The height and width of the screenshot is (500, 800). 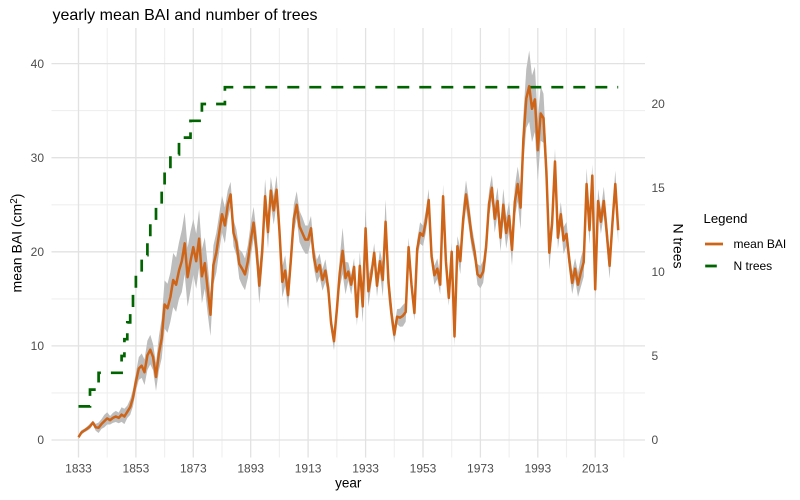 I want to click on svg-text: 1853, so click(x=136, y=469).